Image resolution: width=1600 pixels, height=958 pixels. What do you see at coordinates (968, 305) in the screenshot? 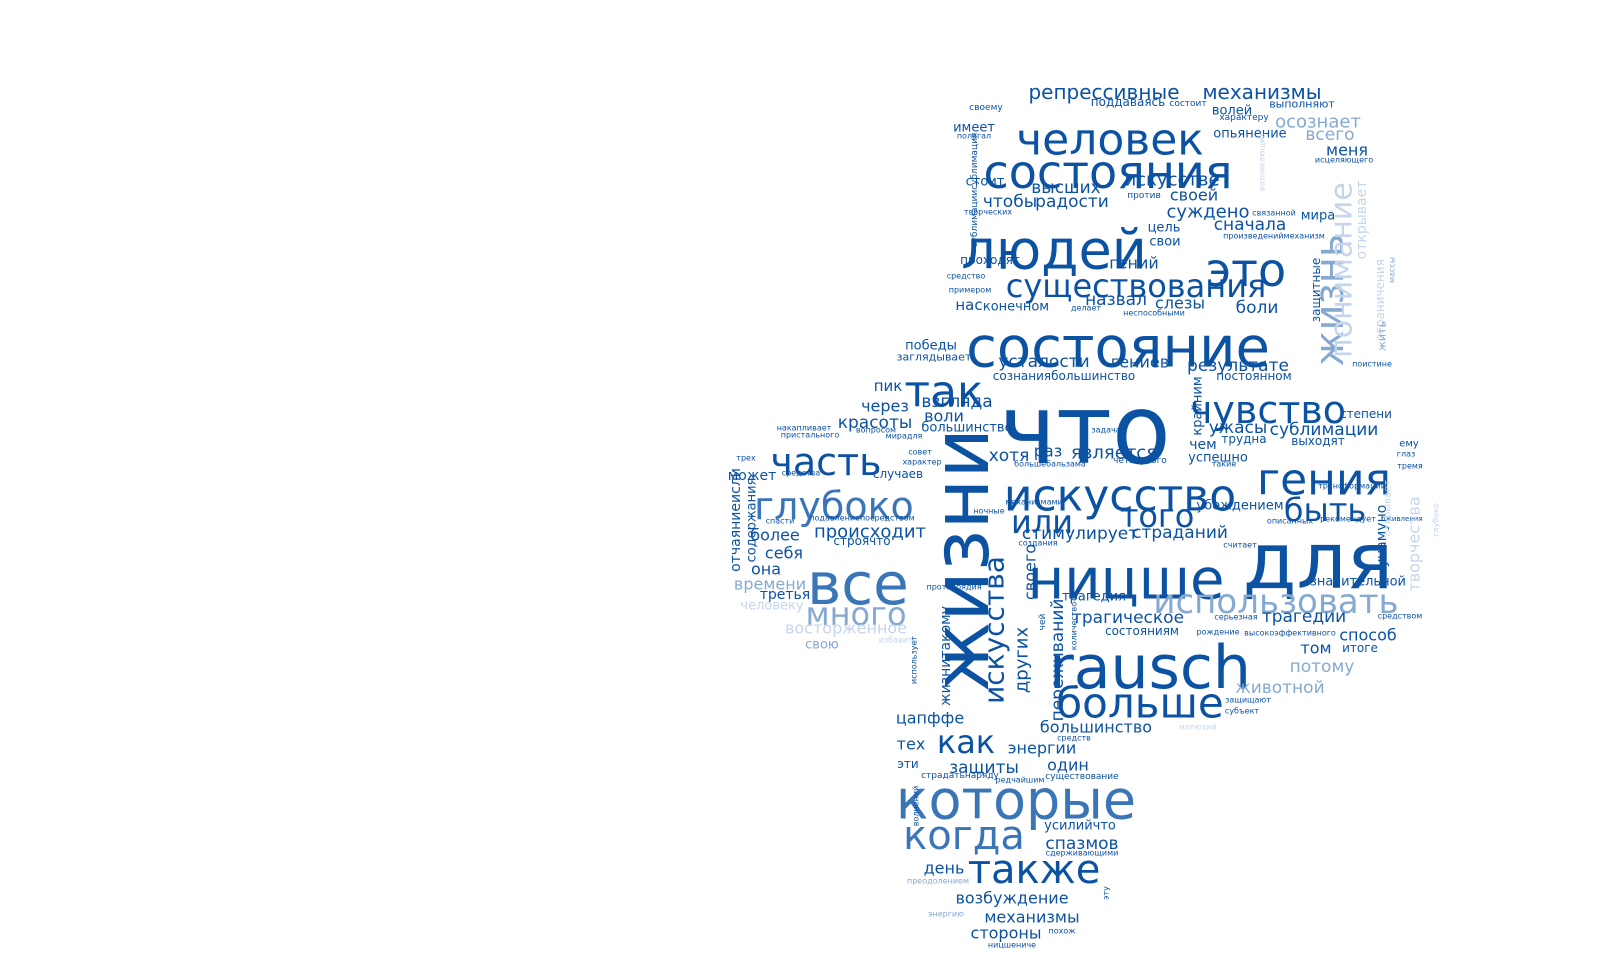
I see `cloud-word: нас` at bounding box center [968, 305].